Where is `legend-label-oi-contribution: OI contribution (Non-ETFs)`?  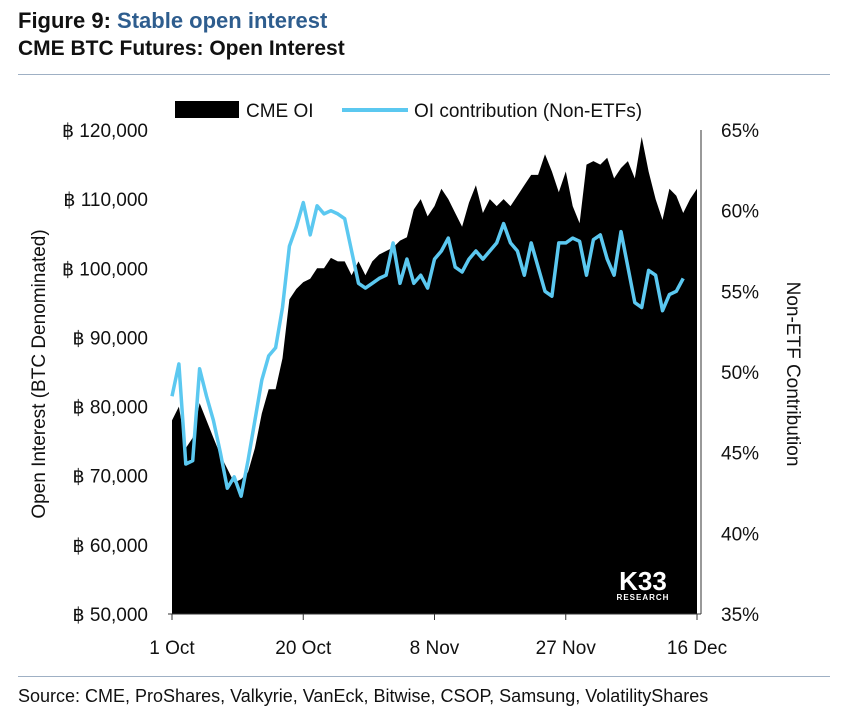 legend-label-oi-contribution: OI contribution (Non-ETFs) is located at coordinates (528, 111).